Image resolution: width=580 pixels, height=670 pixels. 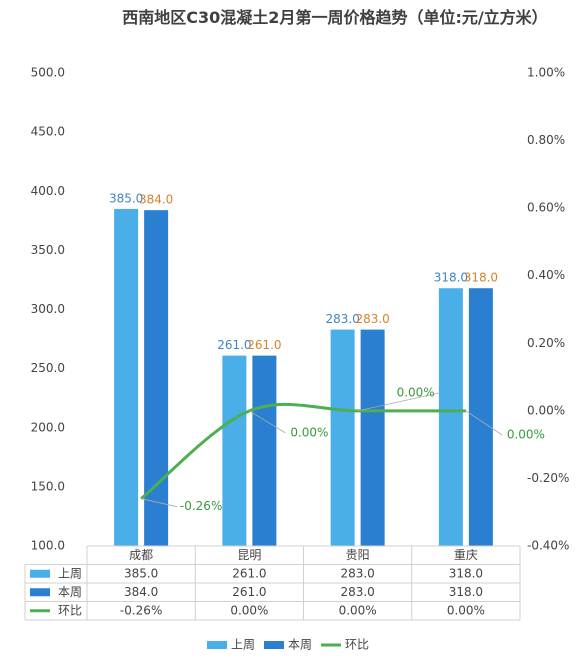 I want to click on x-tick-label: 昆明, so click(x=249, y=555).